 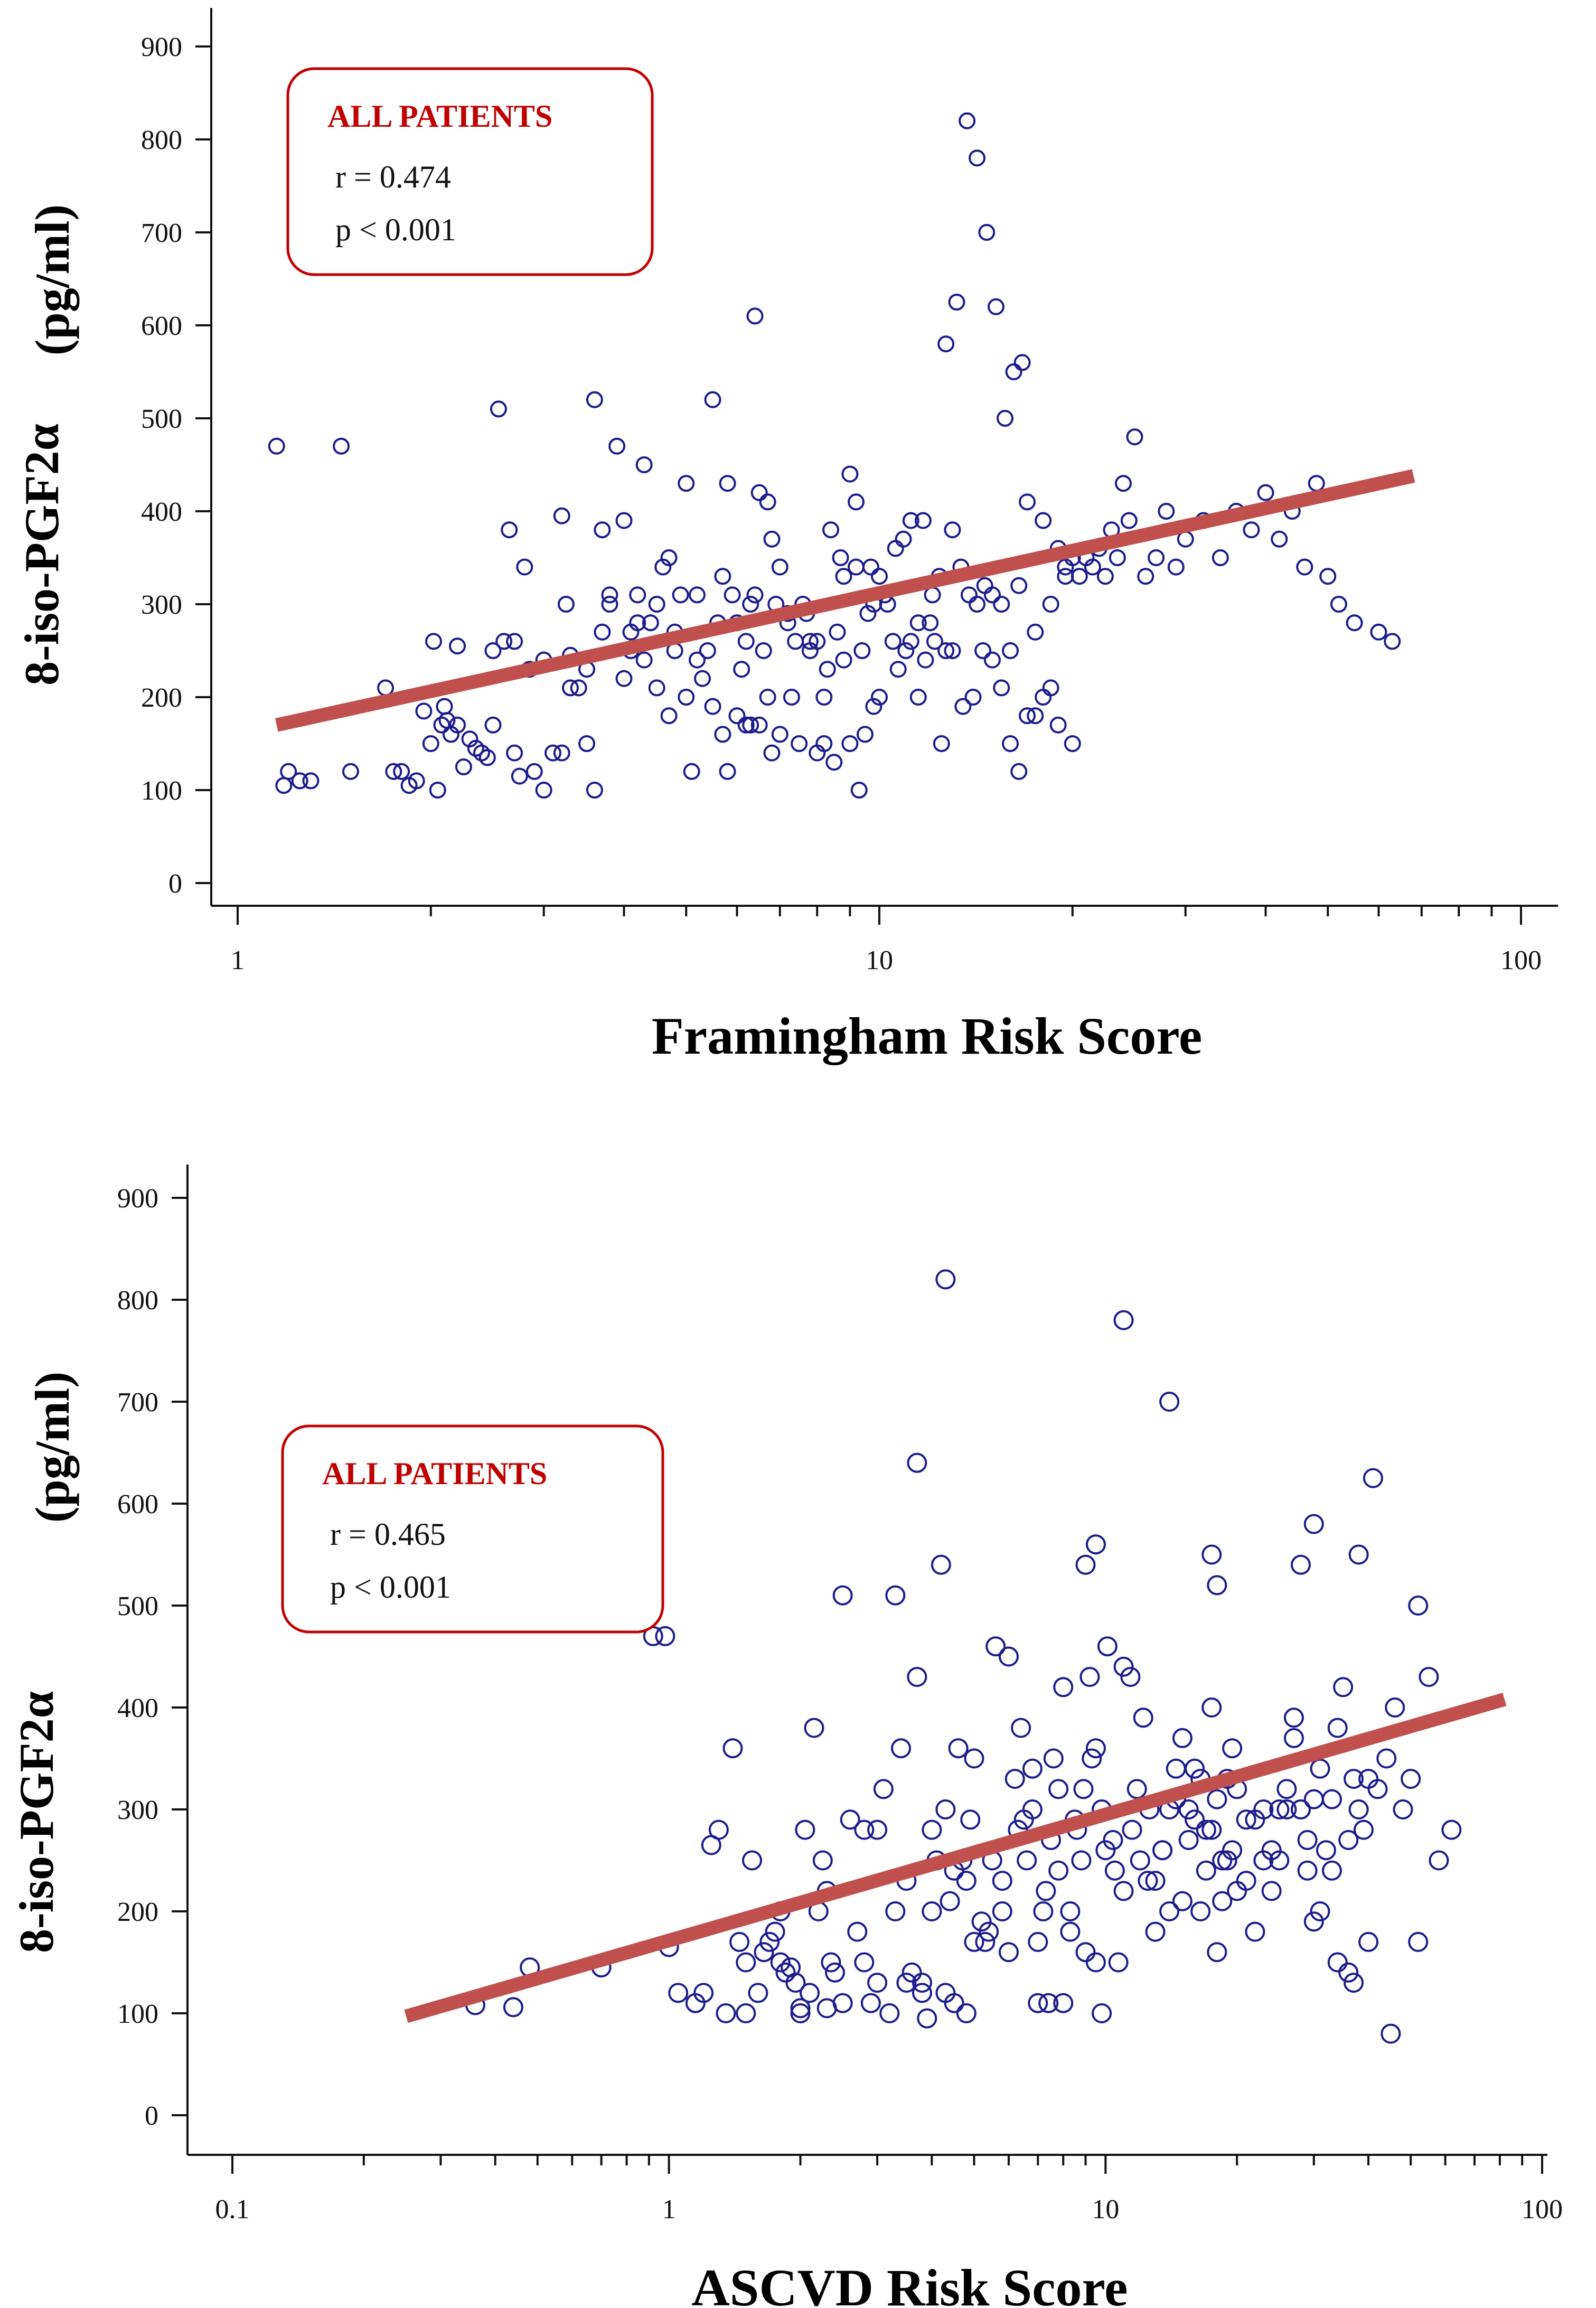 I want to click on y-tick-label: 700, so click(x=137, y=1403).